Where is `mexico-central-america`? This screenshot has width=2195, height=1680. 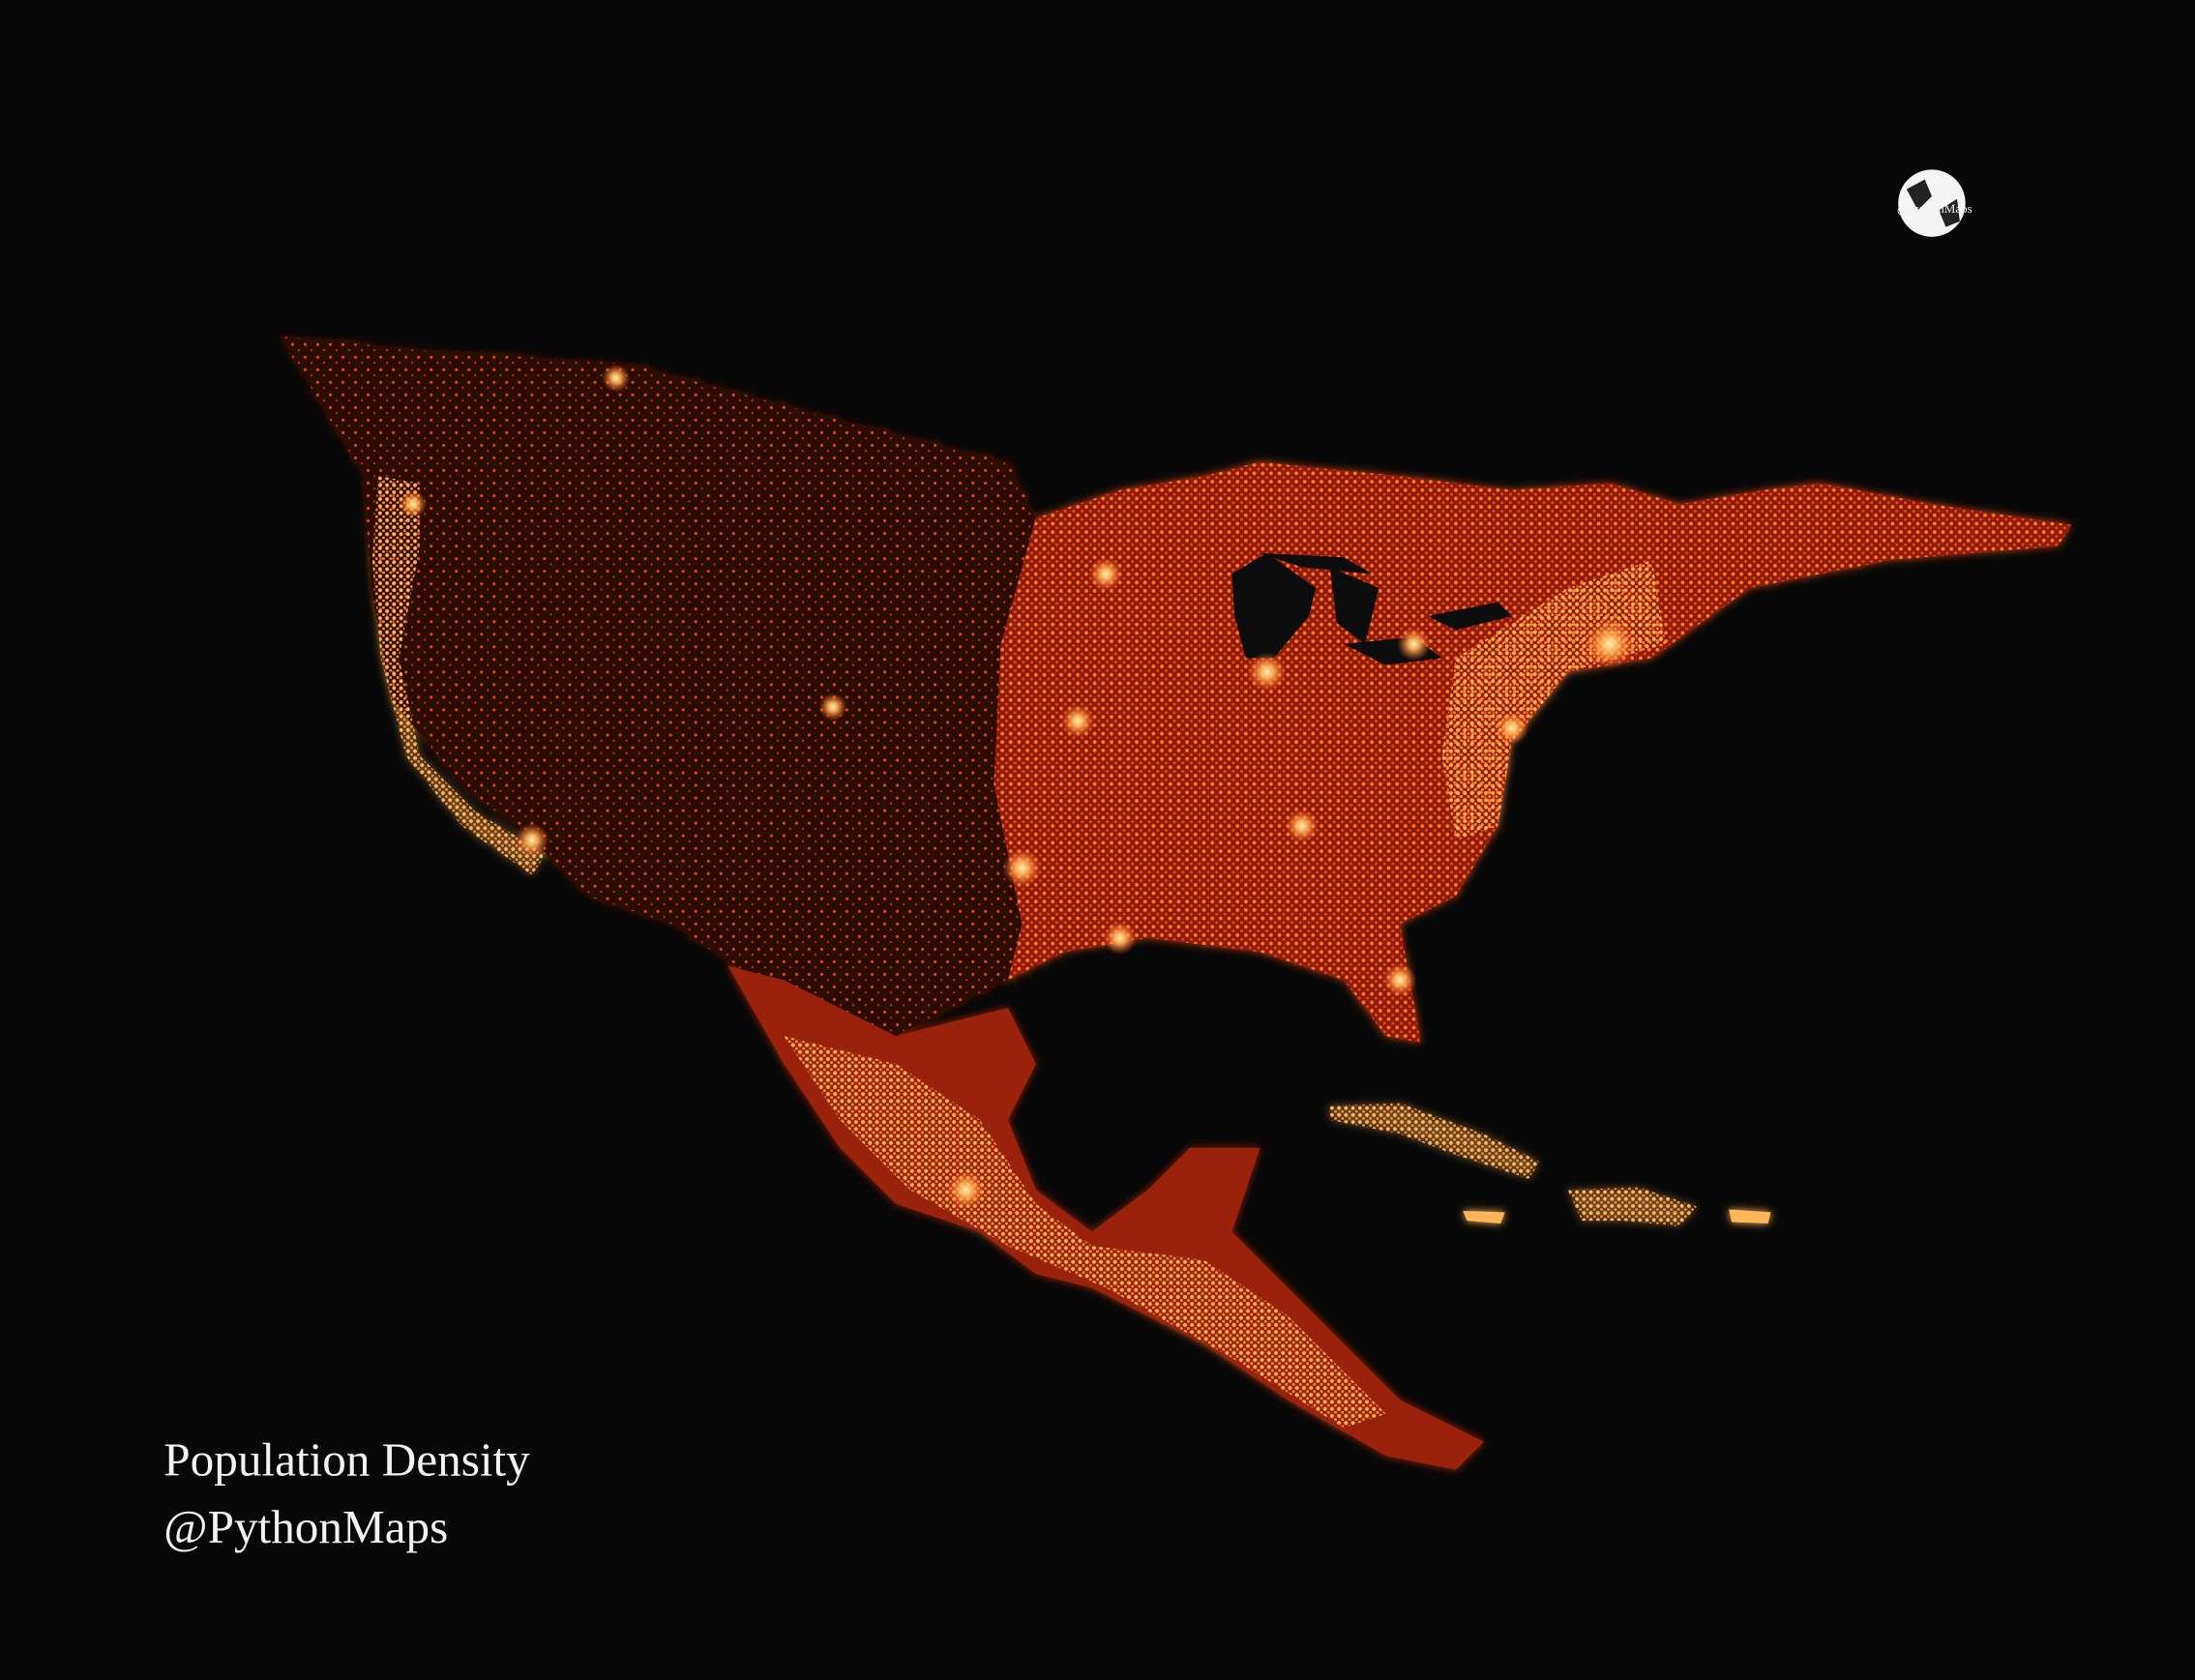
mexico-central-america is located at coordinates (1105, 1217).